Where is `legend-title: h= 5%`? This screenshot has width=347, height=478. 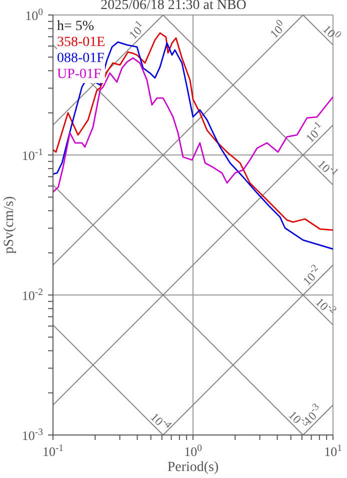
legend-title: h= 5% is located at coordinates (76, 27).